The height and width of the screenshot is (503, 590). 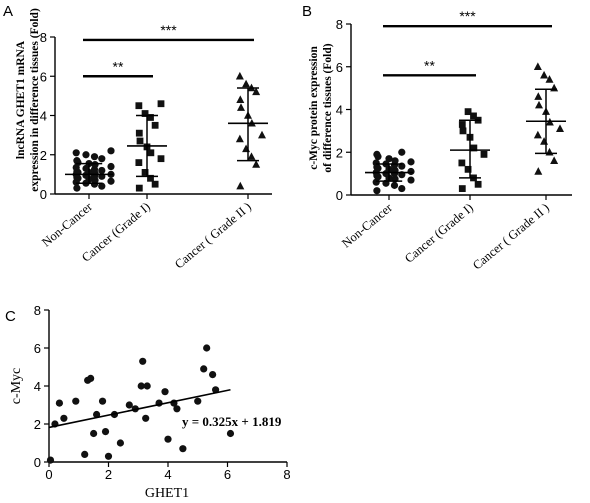 What do you see at coordinates (232, 421) in the screenshot?
I see `chart-c-fit-label: y = 0.325x + 1.819` at bounding box center [232, 421].